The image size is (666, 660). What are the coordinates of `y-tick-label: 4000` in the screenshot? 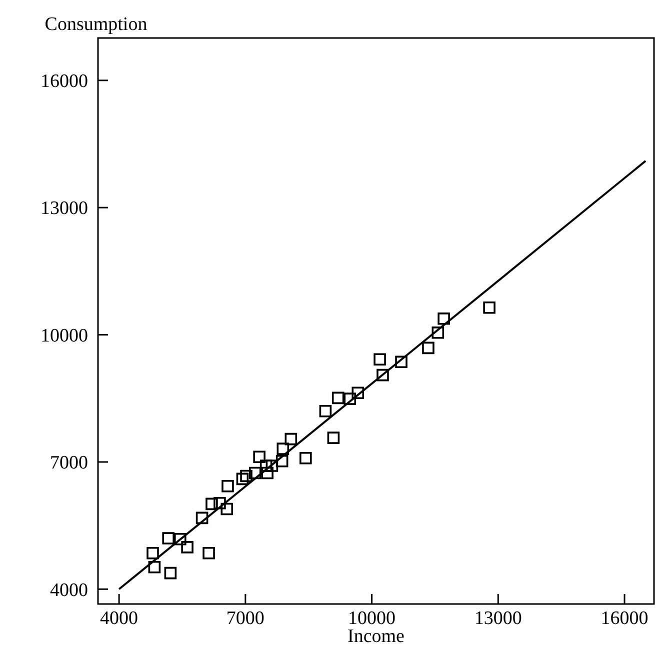 It's located at (69, 590).